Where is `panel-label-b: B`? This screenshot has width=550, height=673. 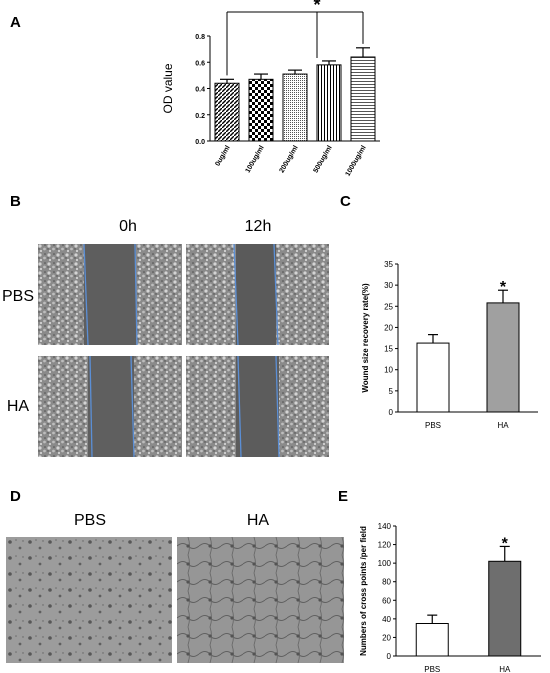 panel-label-b: B is located at coordinates (15, 201).